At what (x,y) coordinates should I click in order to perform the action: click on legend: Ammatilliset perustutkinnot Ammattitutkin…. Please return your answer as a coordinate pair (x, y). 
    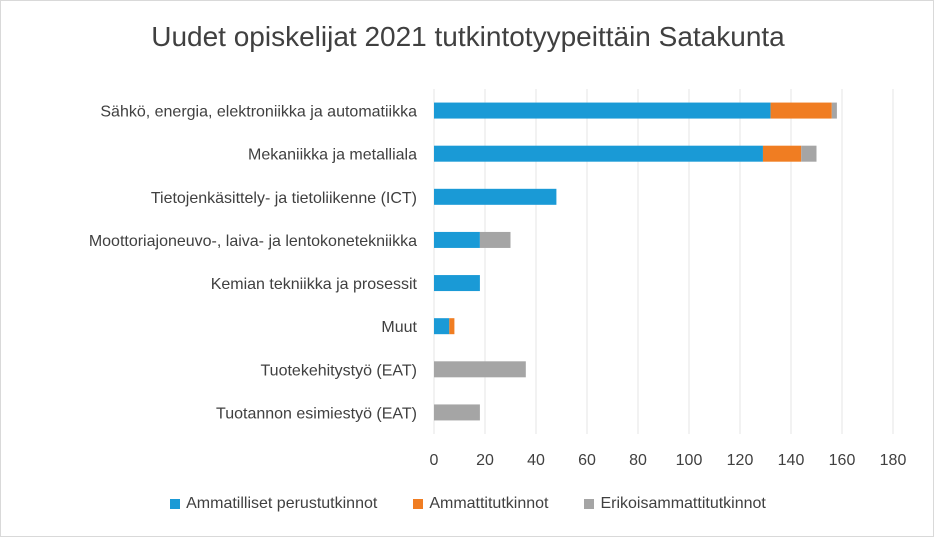
    Looking at the image, I should click on (467, 504).